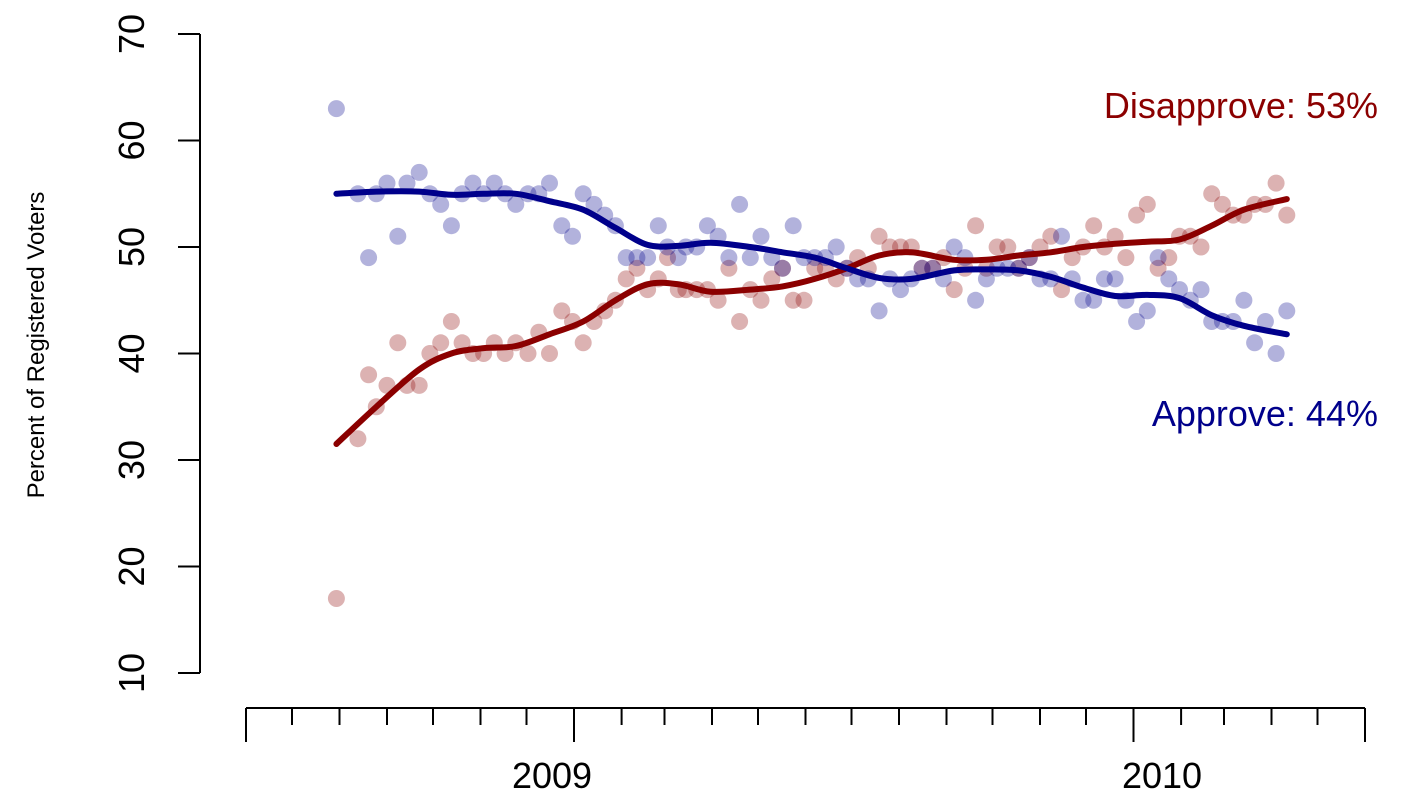 This screenshot has width=1411, height=796. I want to click on y-tick-label: 50, so click(131, 247).